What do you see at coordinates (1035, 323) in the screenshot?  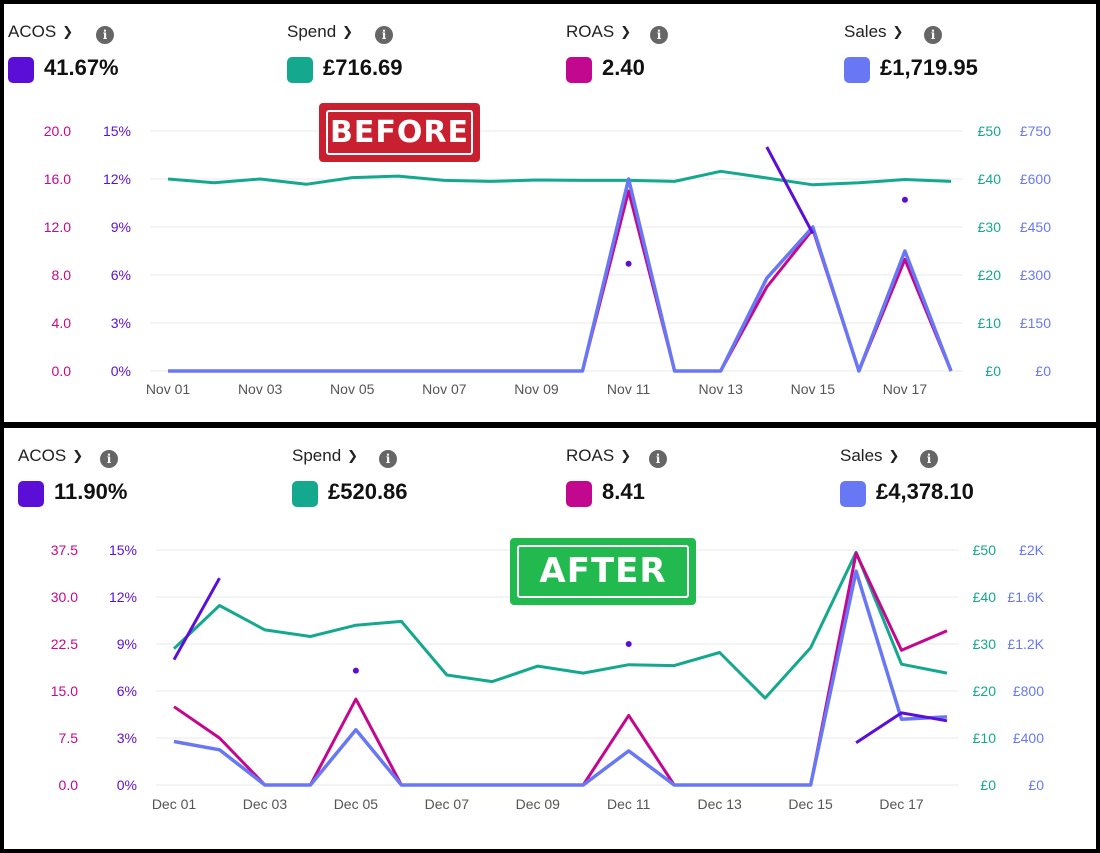 I see `sales-axis-tick-label: £150` at bounding box center [1035, 323].